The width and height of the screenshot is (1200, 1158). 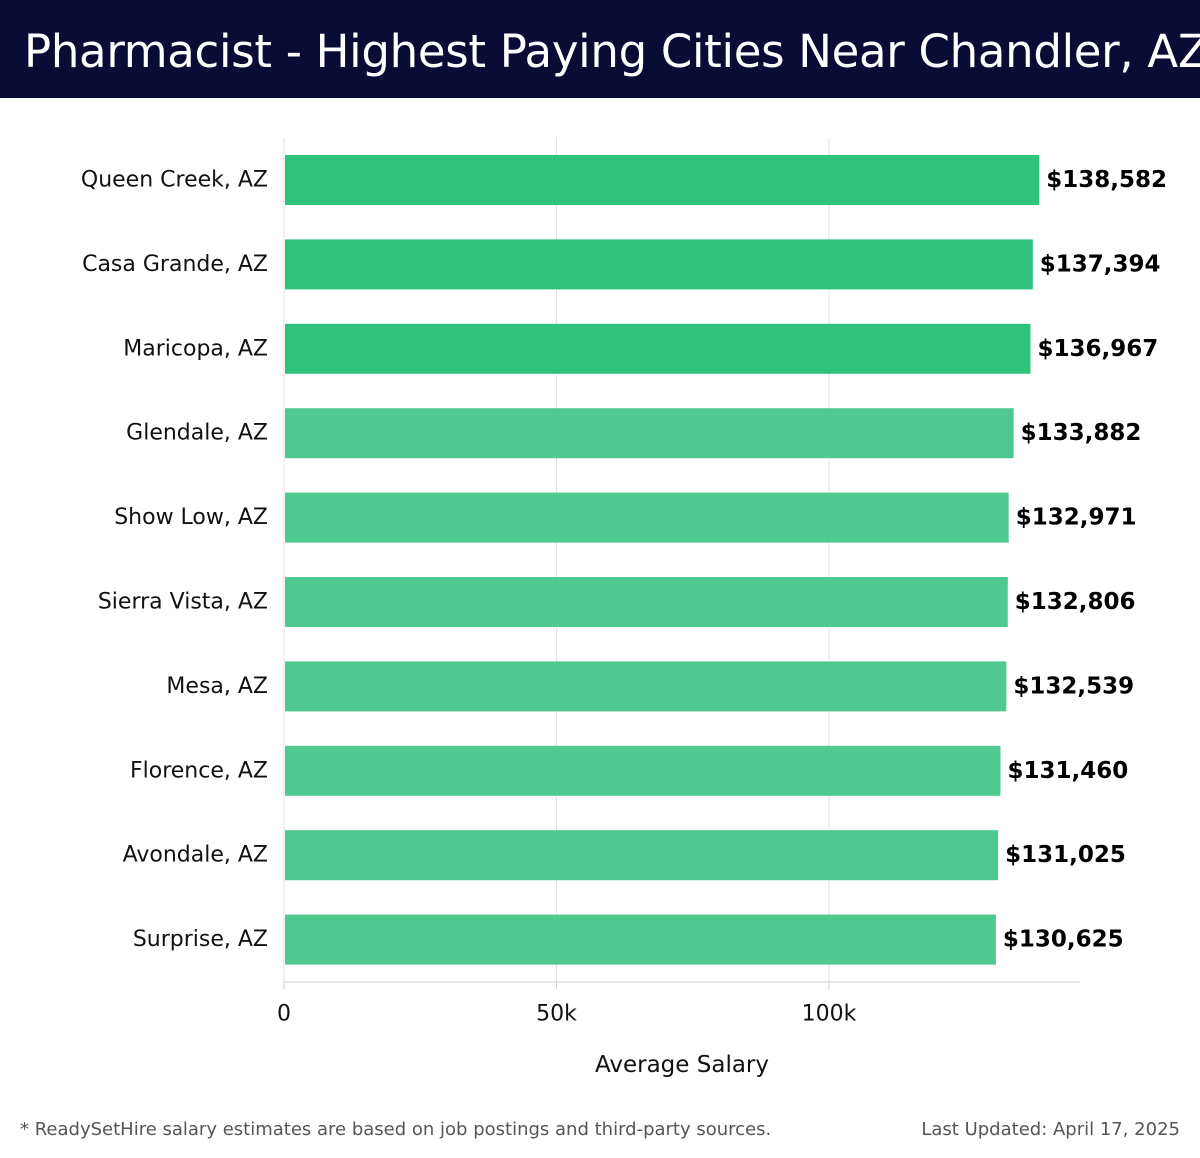 I want to click on x-tick-label-1: 50k, so click(x=556, y=1014).